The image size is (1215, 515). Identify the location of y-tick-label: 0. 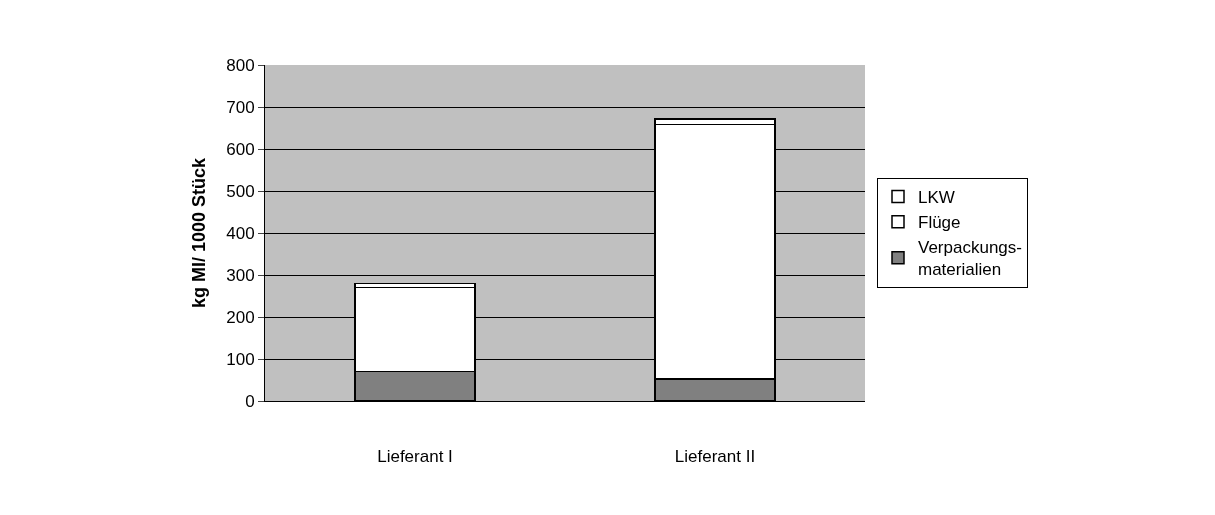
(250, 401).